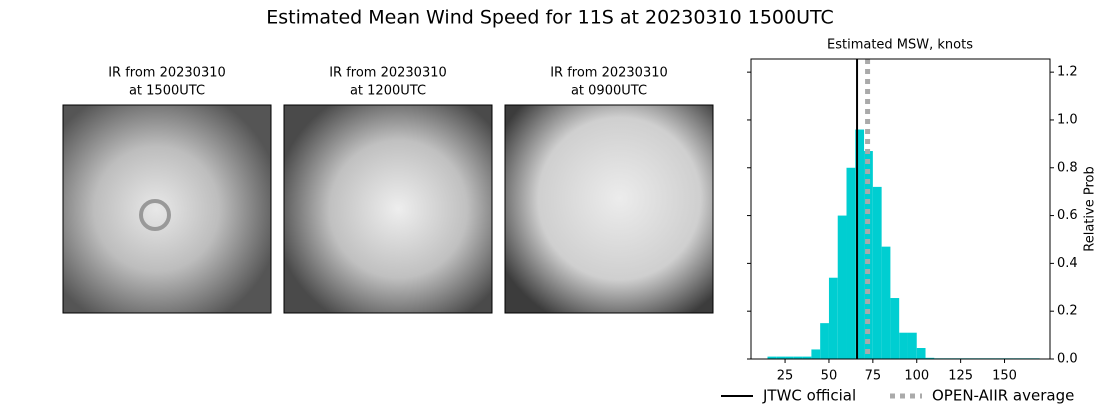 The height and width of the screenshot is (413, 1100). I want to click on x-tick-label: 100, so click(916, 376).